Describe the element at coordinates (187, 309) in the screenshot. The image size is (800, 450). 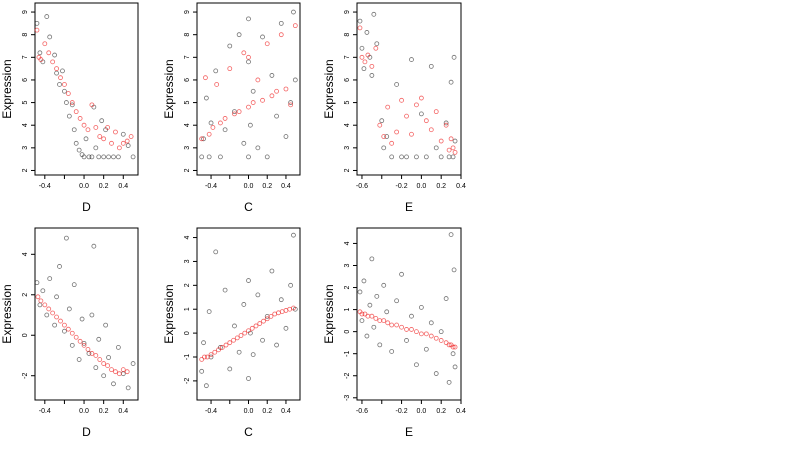
I see `y-tick-label: 1` at that location.